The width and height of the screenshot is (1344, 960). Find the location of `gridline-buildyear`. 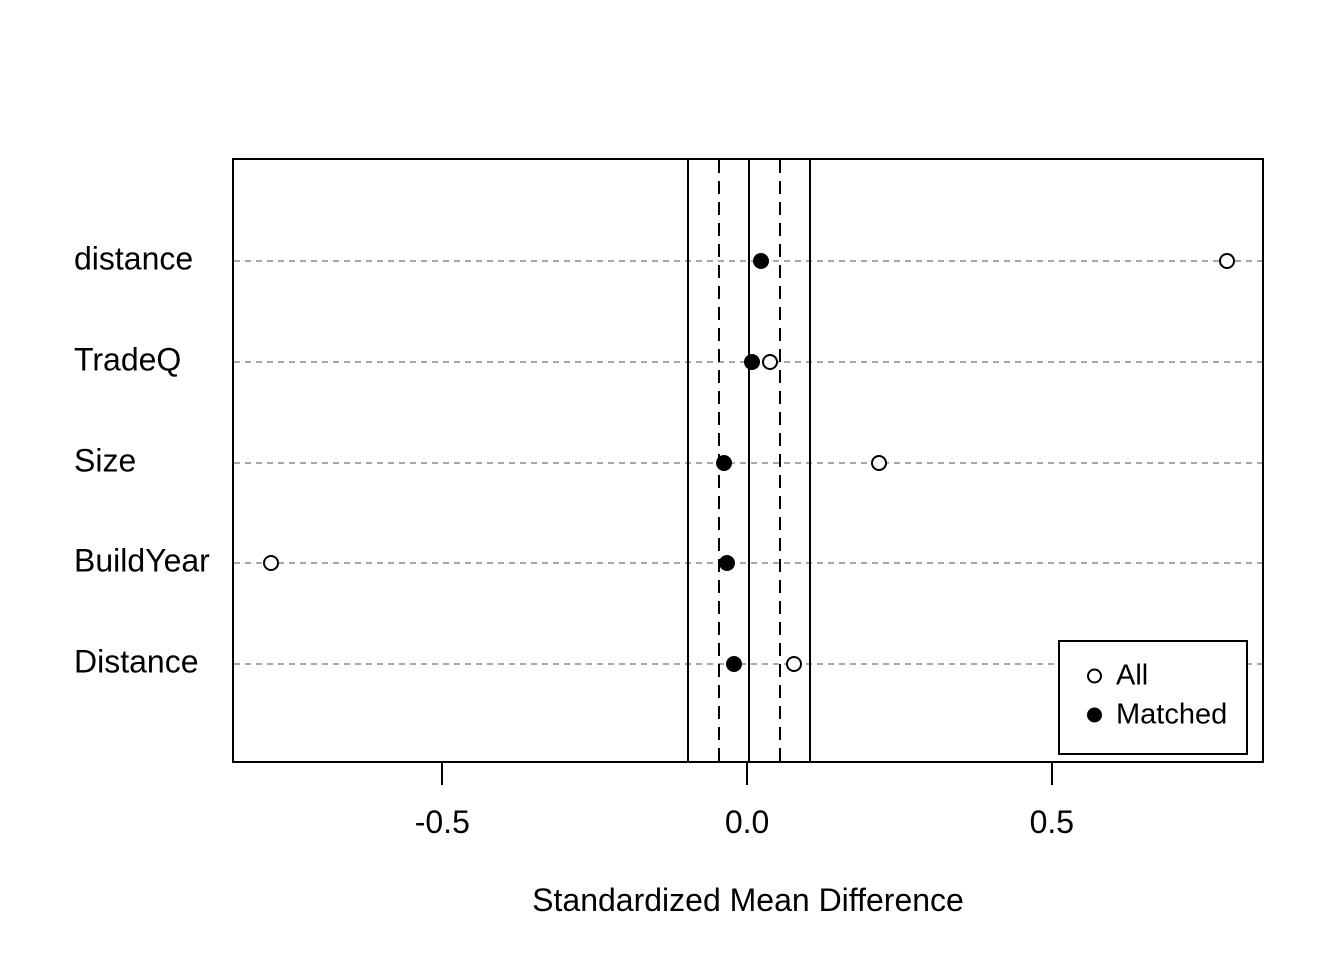

gridline-buildyear is located at coordinates (748, 563).